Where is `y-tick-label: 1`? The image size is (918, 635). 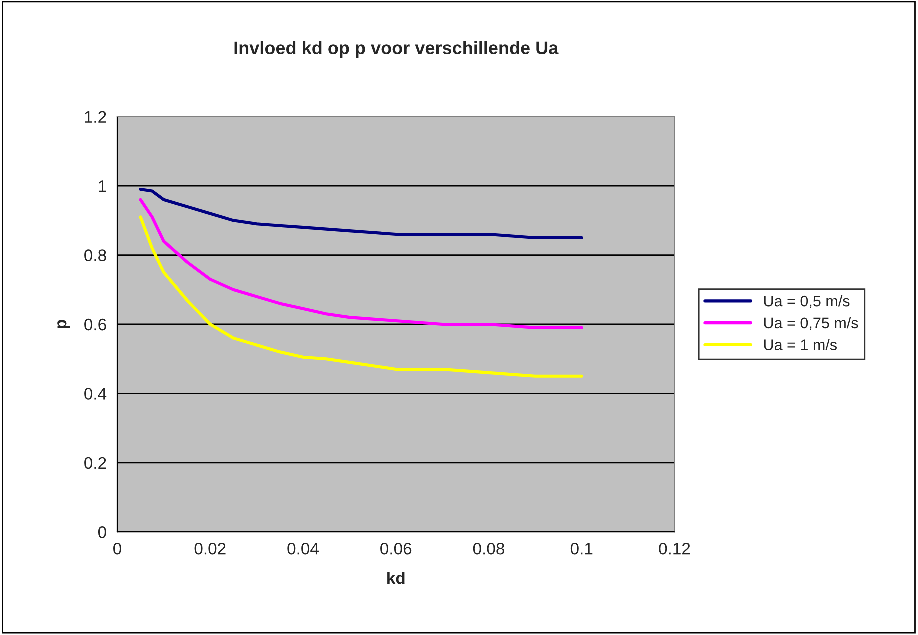 y-tick-label: 1 is located at coordinates (102, 186).